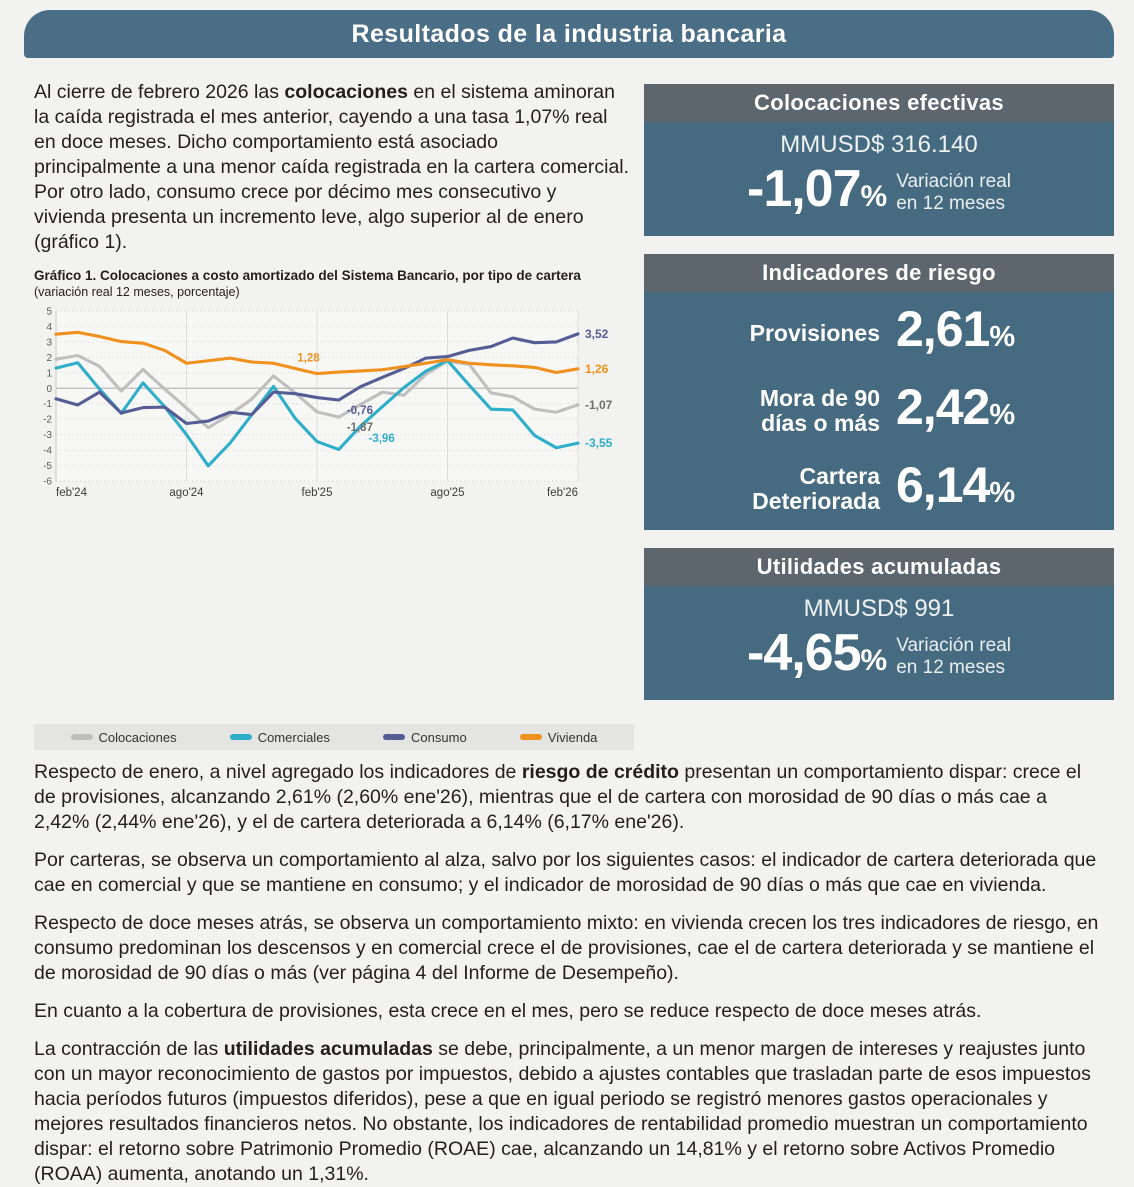  Describe the element at coordinates (955, 329) in the screenshot. I see `risk-value: 2,61%` at that location.